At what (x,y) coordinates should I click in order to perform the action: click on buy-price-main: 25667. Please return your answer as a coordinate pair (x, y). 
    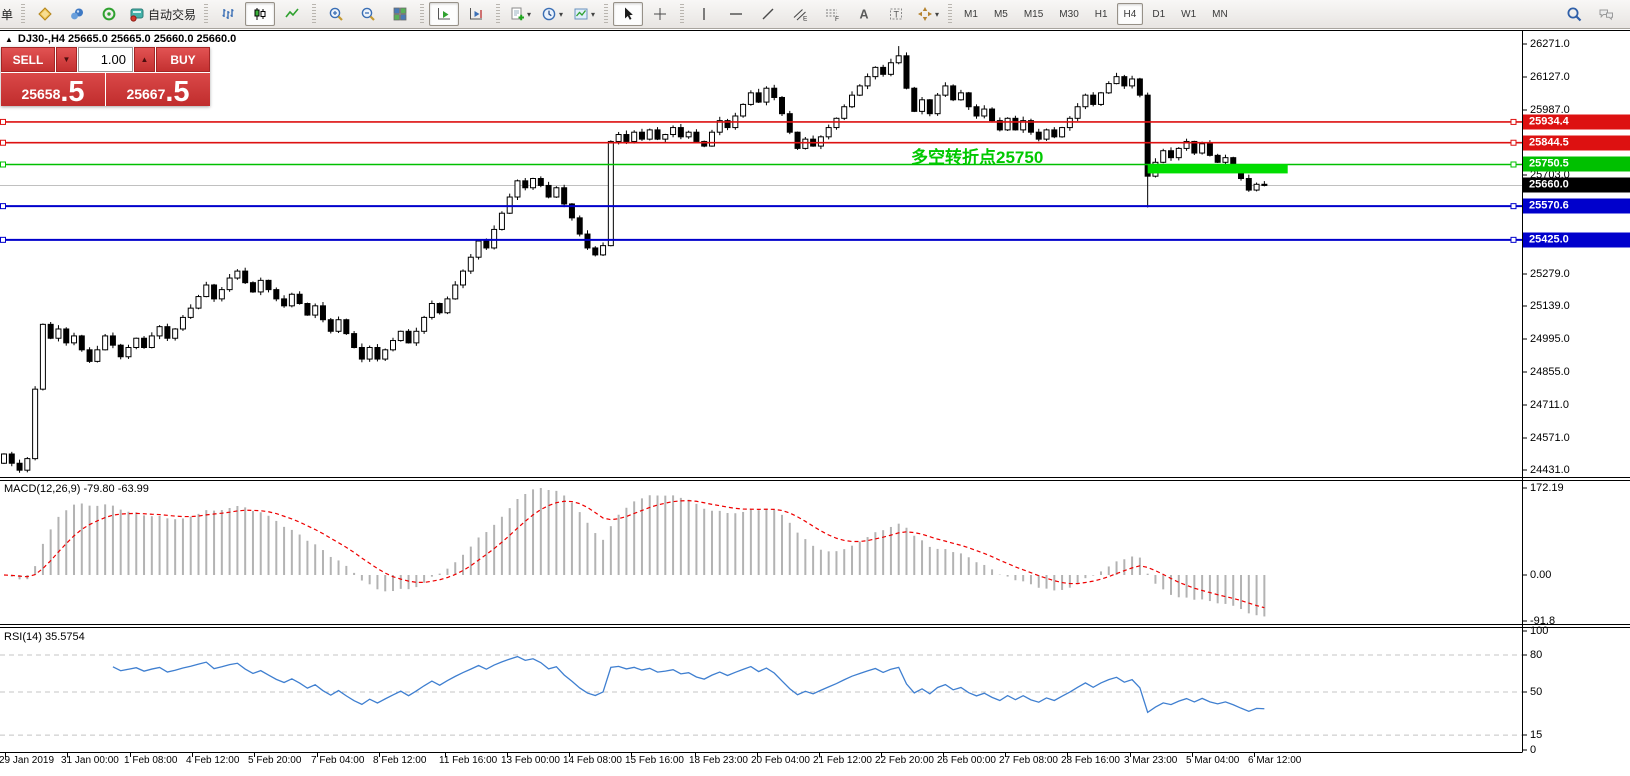
    Looking at the image, I should click on (146, 94).